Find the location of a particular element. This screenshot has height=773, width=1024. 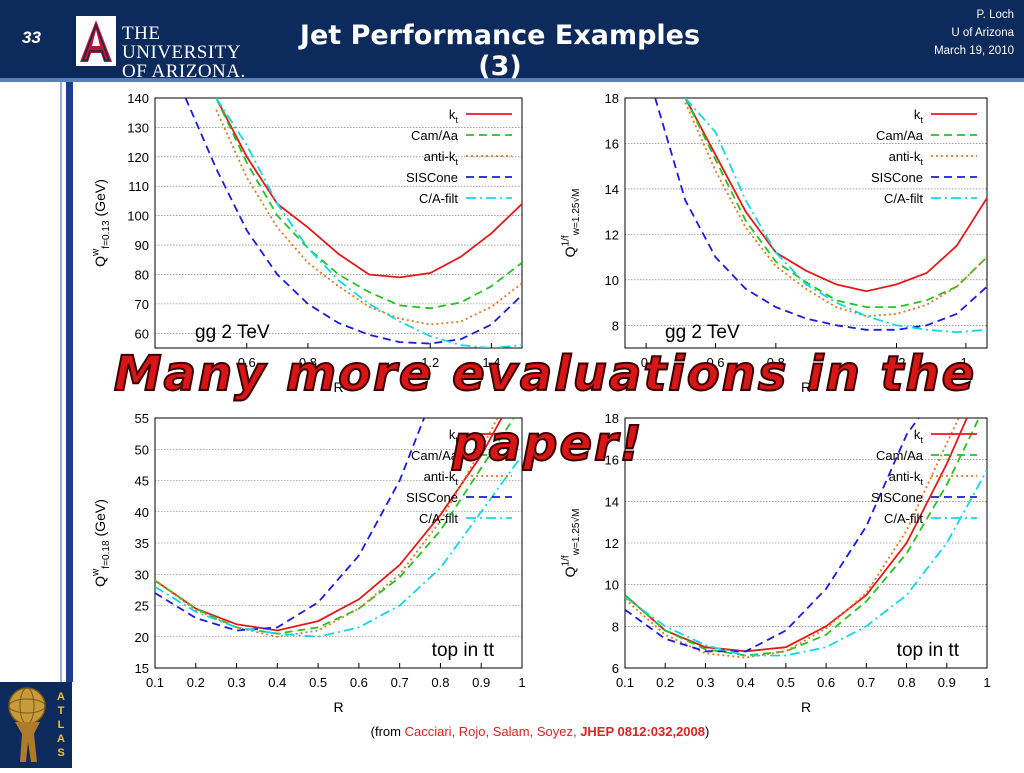

y-tick-label: 15 is located at coordinates (142, 668).